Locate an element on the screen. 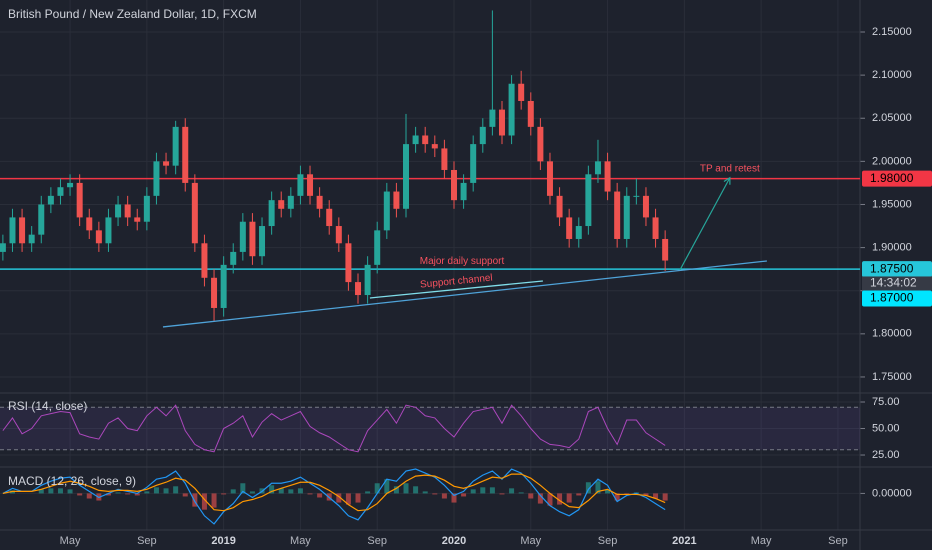 Image resolution: width=932 pixels, height=550 pixels. y-tick-label: 2.10000 is located at coordinates (892, 75).